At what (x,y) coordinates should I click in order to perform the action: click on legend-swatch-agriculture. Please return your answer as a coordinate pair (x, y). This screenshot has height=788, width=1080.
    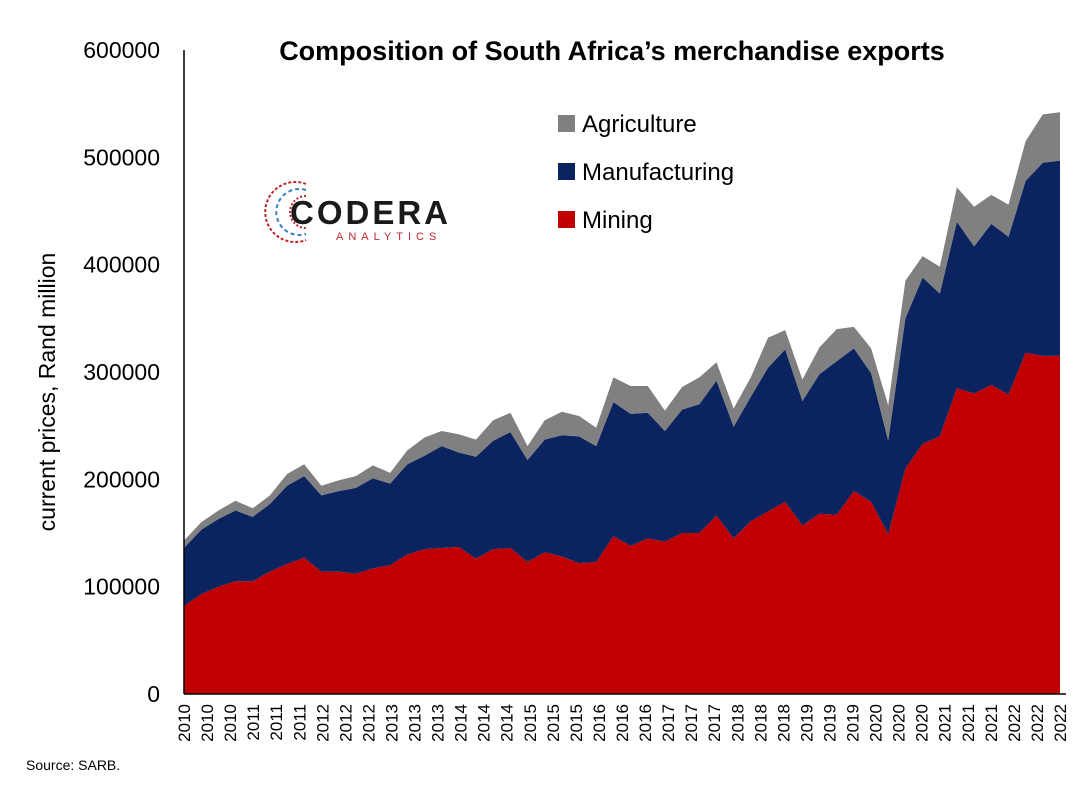
    Looking at the image, I should click on (566, 123).